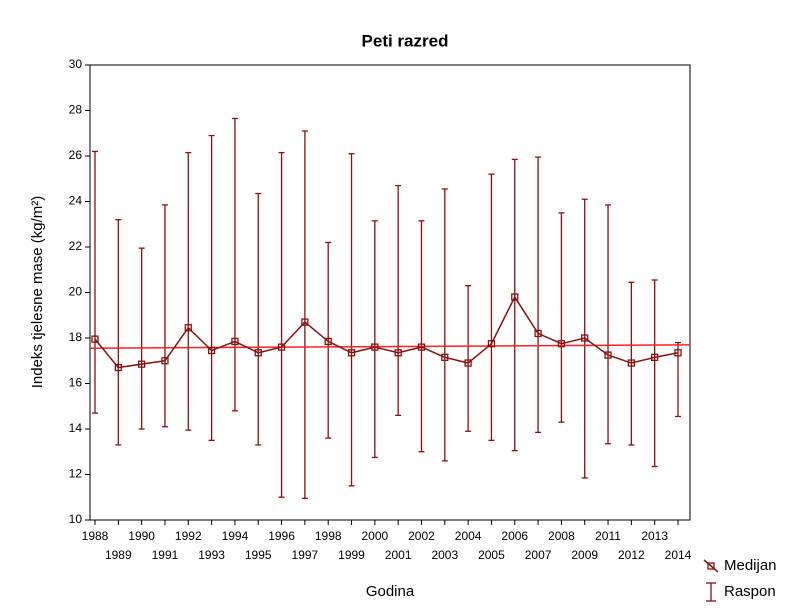 Image resolution: width=802 pixels, height=608 pixels. What do you see at coordinates (188, 536) in the screenshot?
I see `x-tick-label: 1992` at bounding box center [188, 536].